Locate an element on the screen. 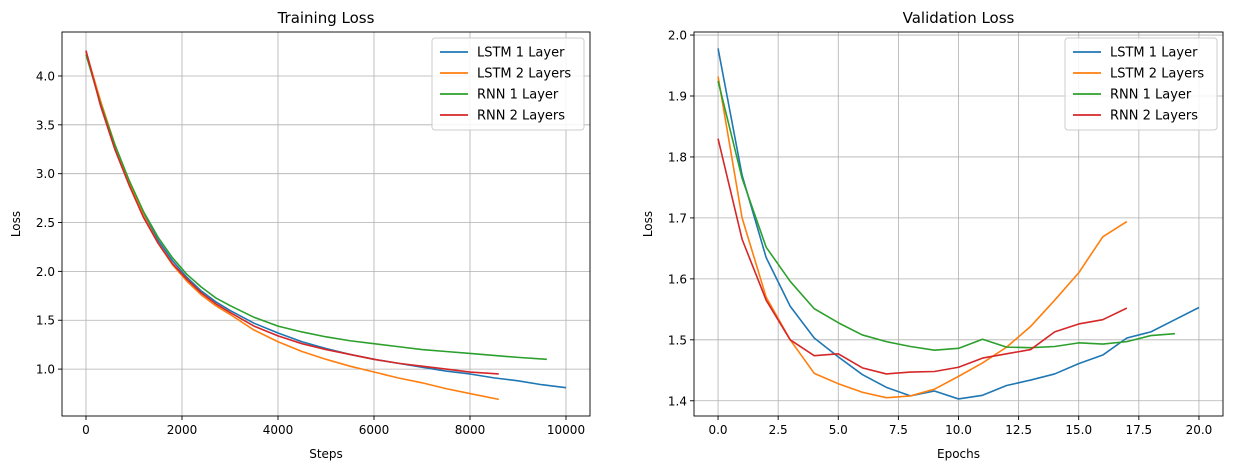  x-tick-label: 4000 is located at coordinates (278, 430).